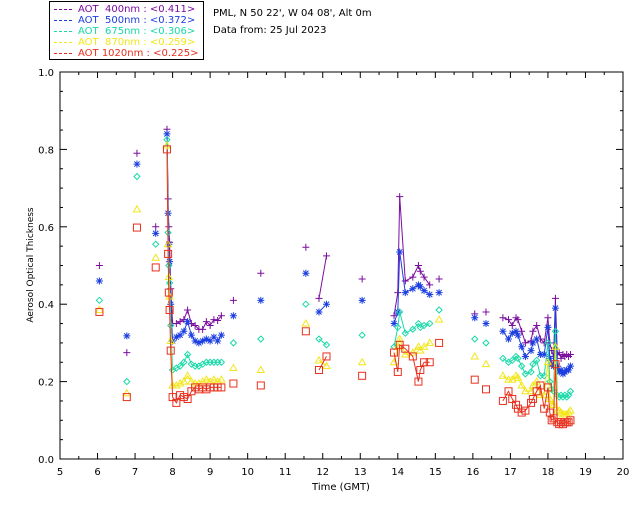 Image resolution: width=640 pixels, height=512 pixels. What do you see at coordinates (210, 472) in the screenshot?
I see `x-tick-label: 9` at bounding box center [210, 472].